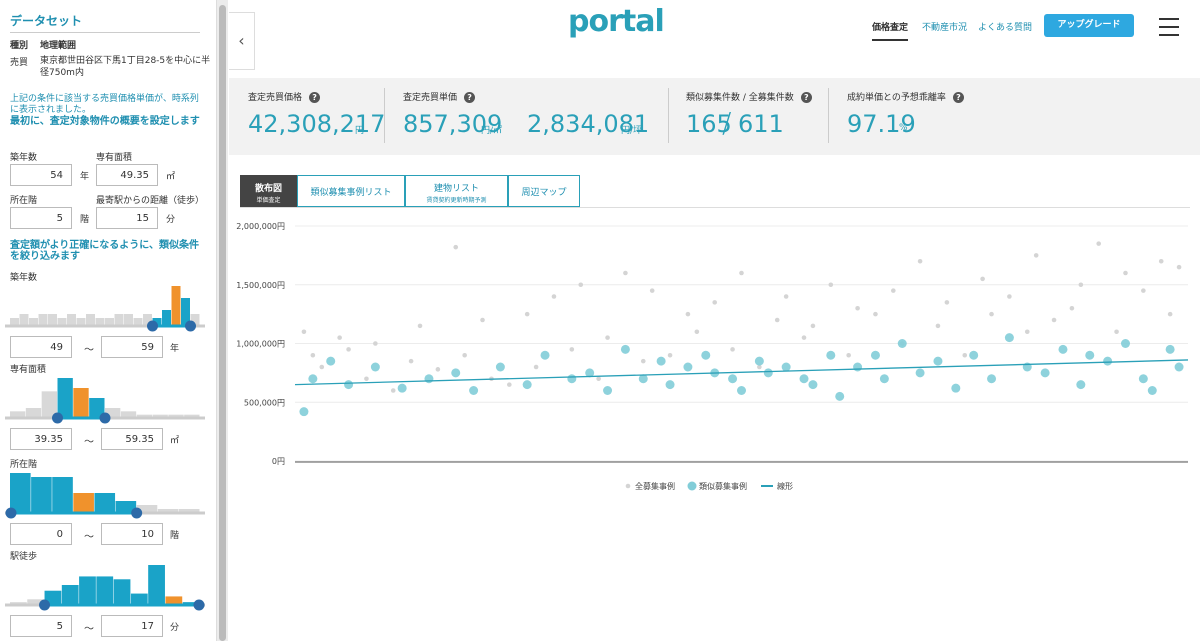 The height and width of the screenshot is (641, 1200). What do you see at coordinates (741, 372) in the screenshot?
I see `trend-line` at bounding box center [741, 372].